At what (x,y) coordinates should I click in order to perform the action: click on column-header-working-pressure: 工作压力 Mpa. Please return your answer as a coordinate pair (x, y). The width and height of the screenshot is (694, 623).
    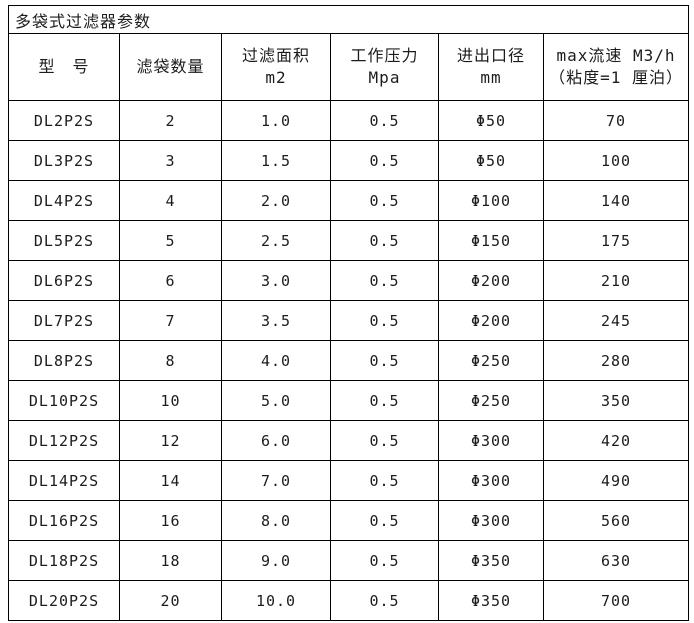
    Looking at the image, I should click on (384, 67).